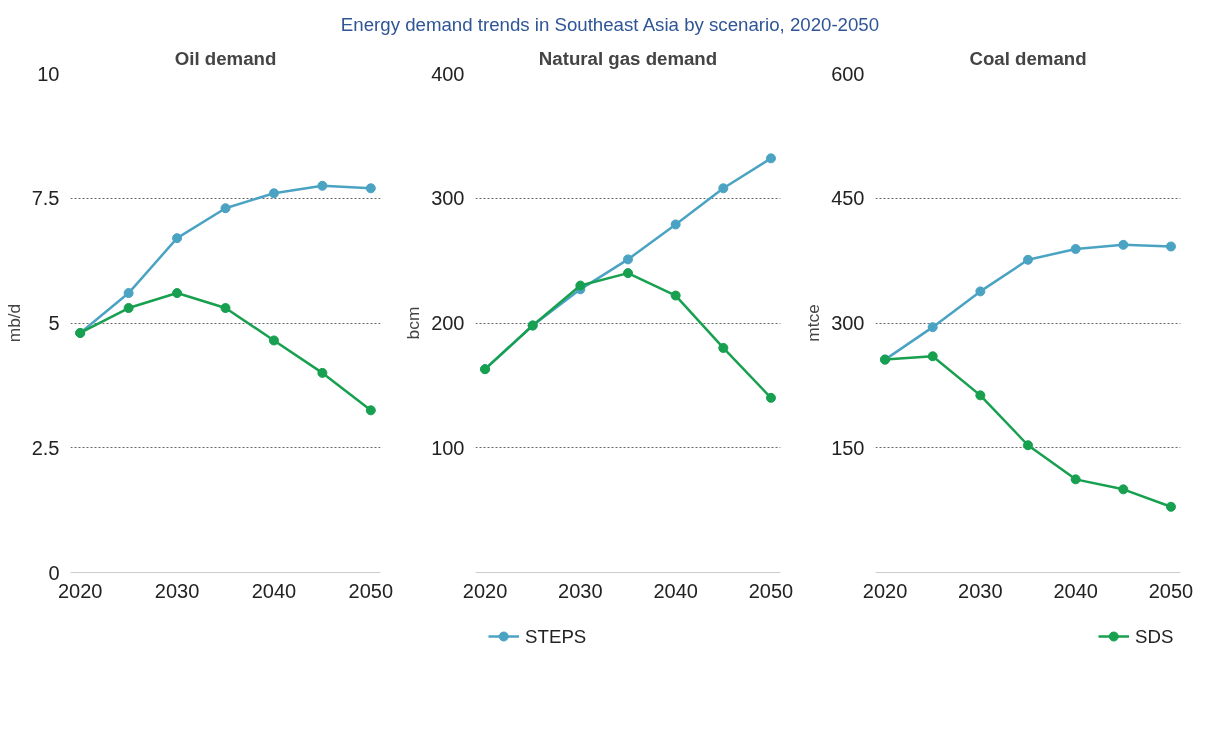 The width and height of the screenshot is (1230, 749). I want to click on text: Energy demand trends in Southeast Asia by scenario, 2020-2050, so click(610, 24).